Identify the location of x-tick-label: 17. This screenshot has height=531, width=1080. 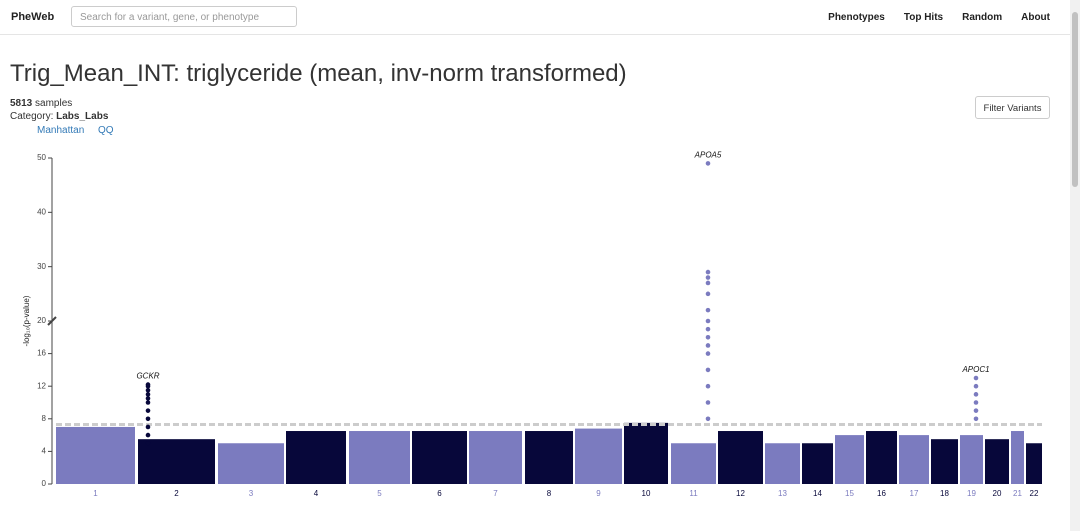
(914, 493).